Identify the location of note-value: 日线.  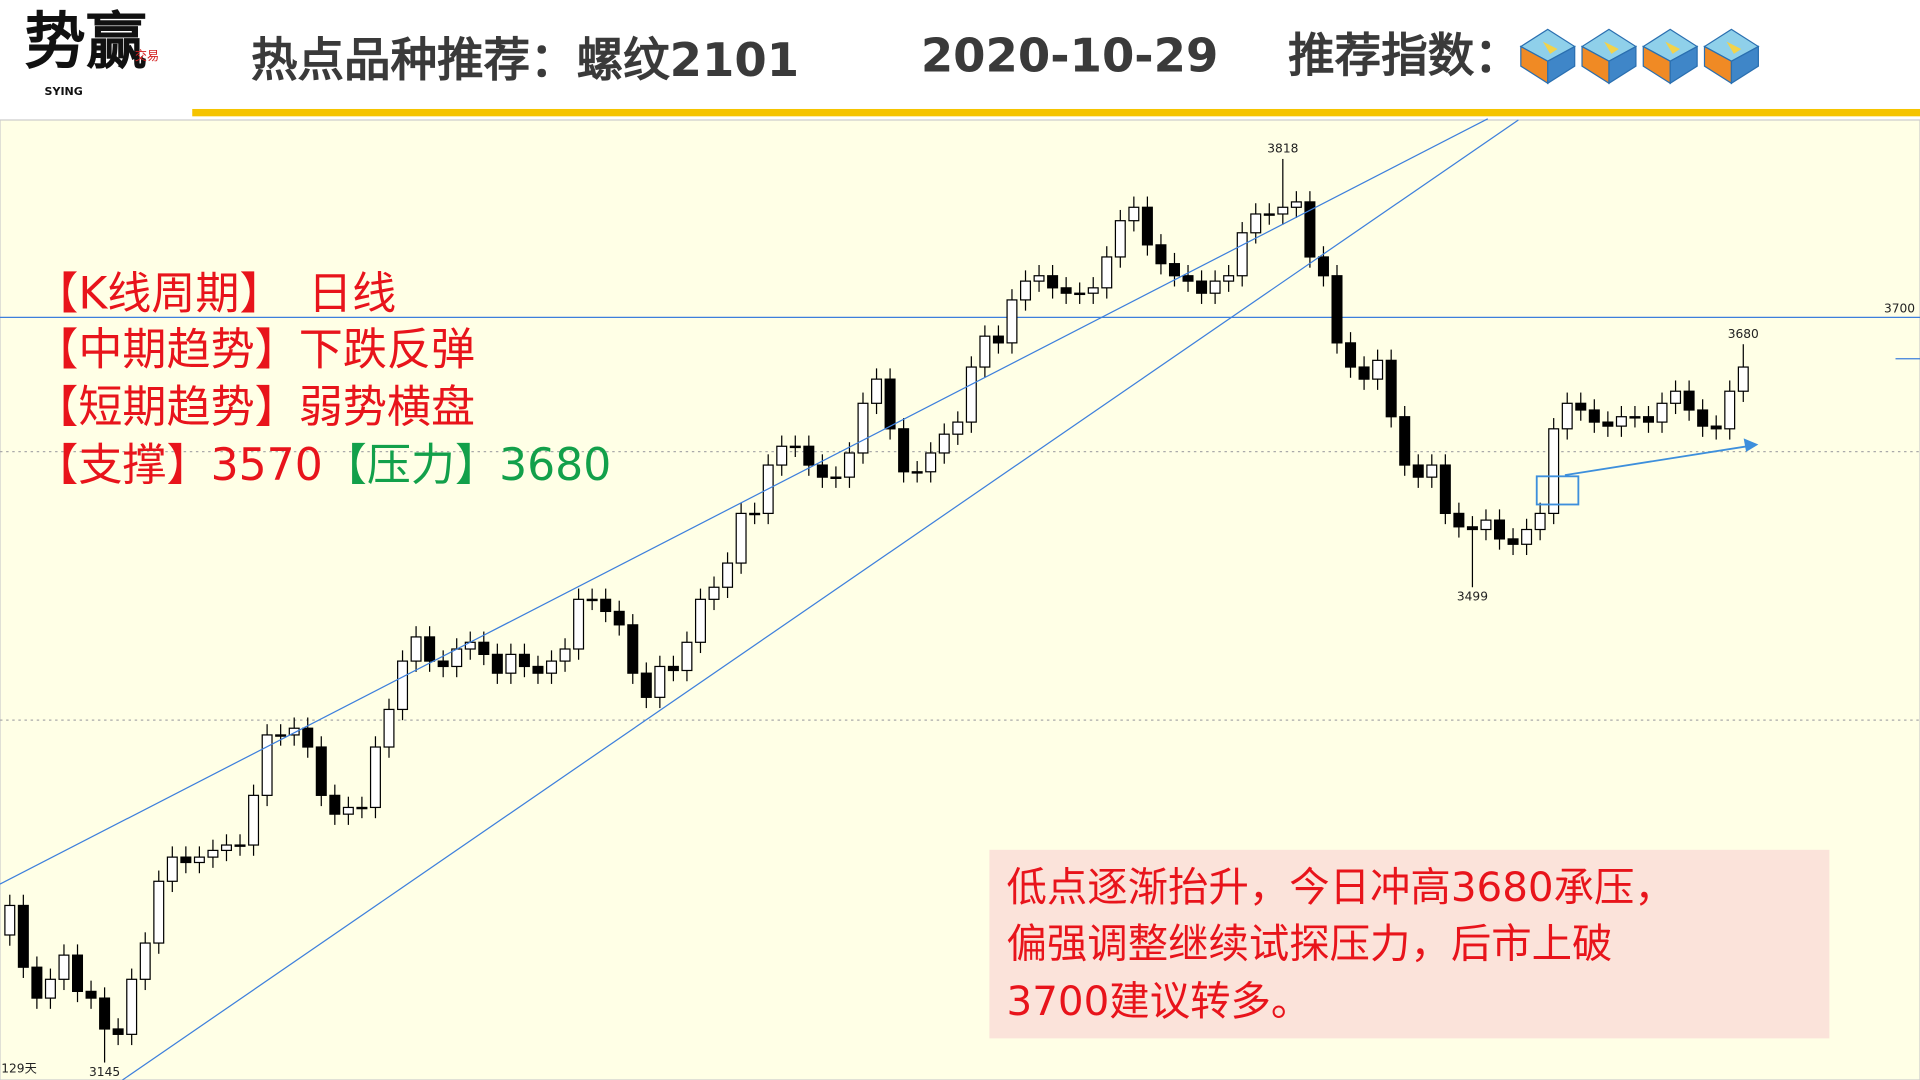
(352, 293).